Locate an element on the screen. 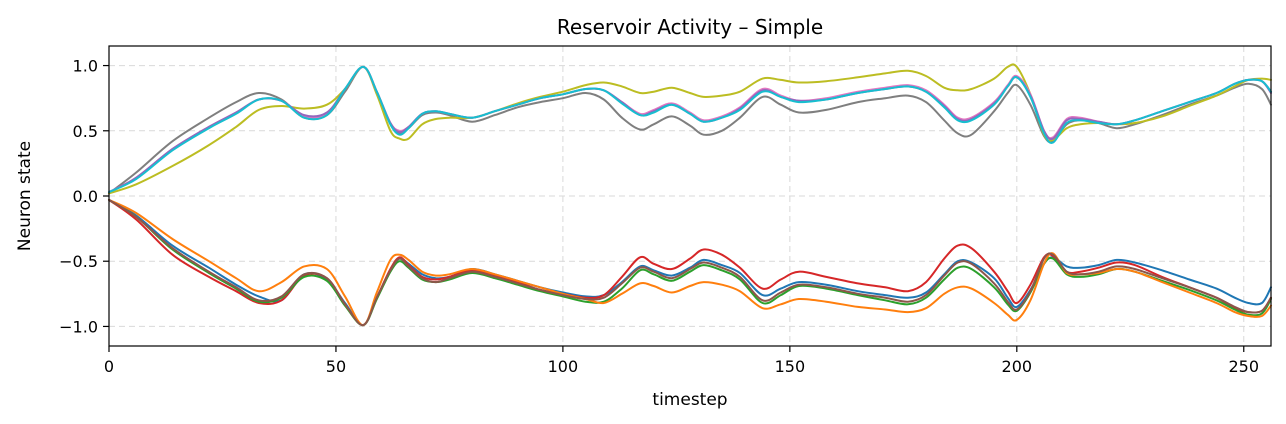  y-tick-label: −1.0 is located at coordinates (78, 326).